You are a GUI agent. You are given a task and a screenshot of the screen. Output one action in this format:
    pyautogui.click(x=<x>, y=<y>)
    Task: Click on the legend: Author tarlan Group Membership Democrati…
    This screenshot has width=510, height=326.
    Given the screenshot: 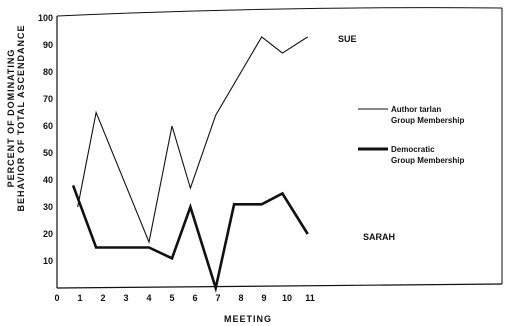 What is the action you would take?
    pyautogui.click(x=411, y=135)
    